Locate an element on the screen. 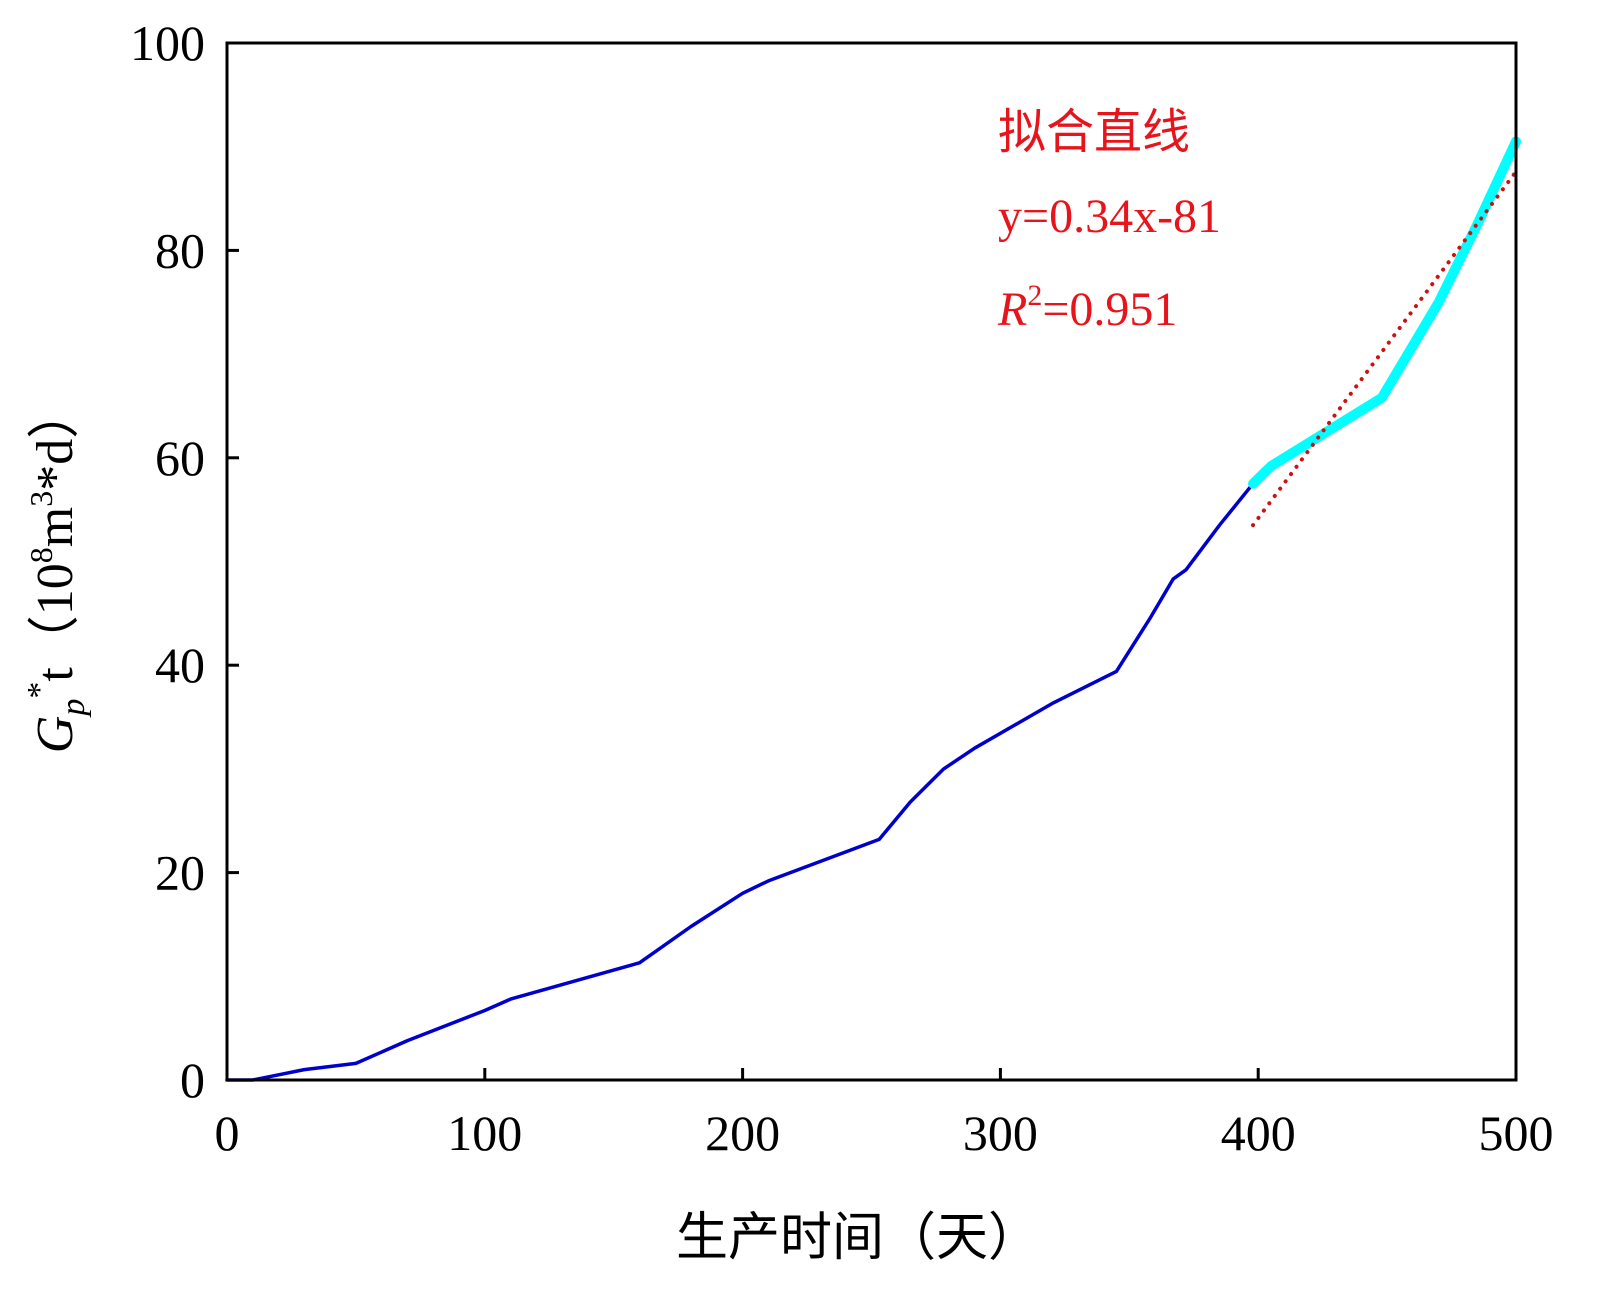 This screenshot has width=1600, height=1301. y-tick-label: 60 is located at coordinates (180, 458).